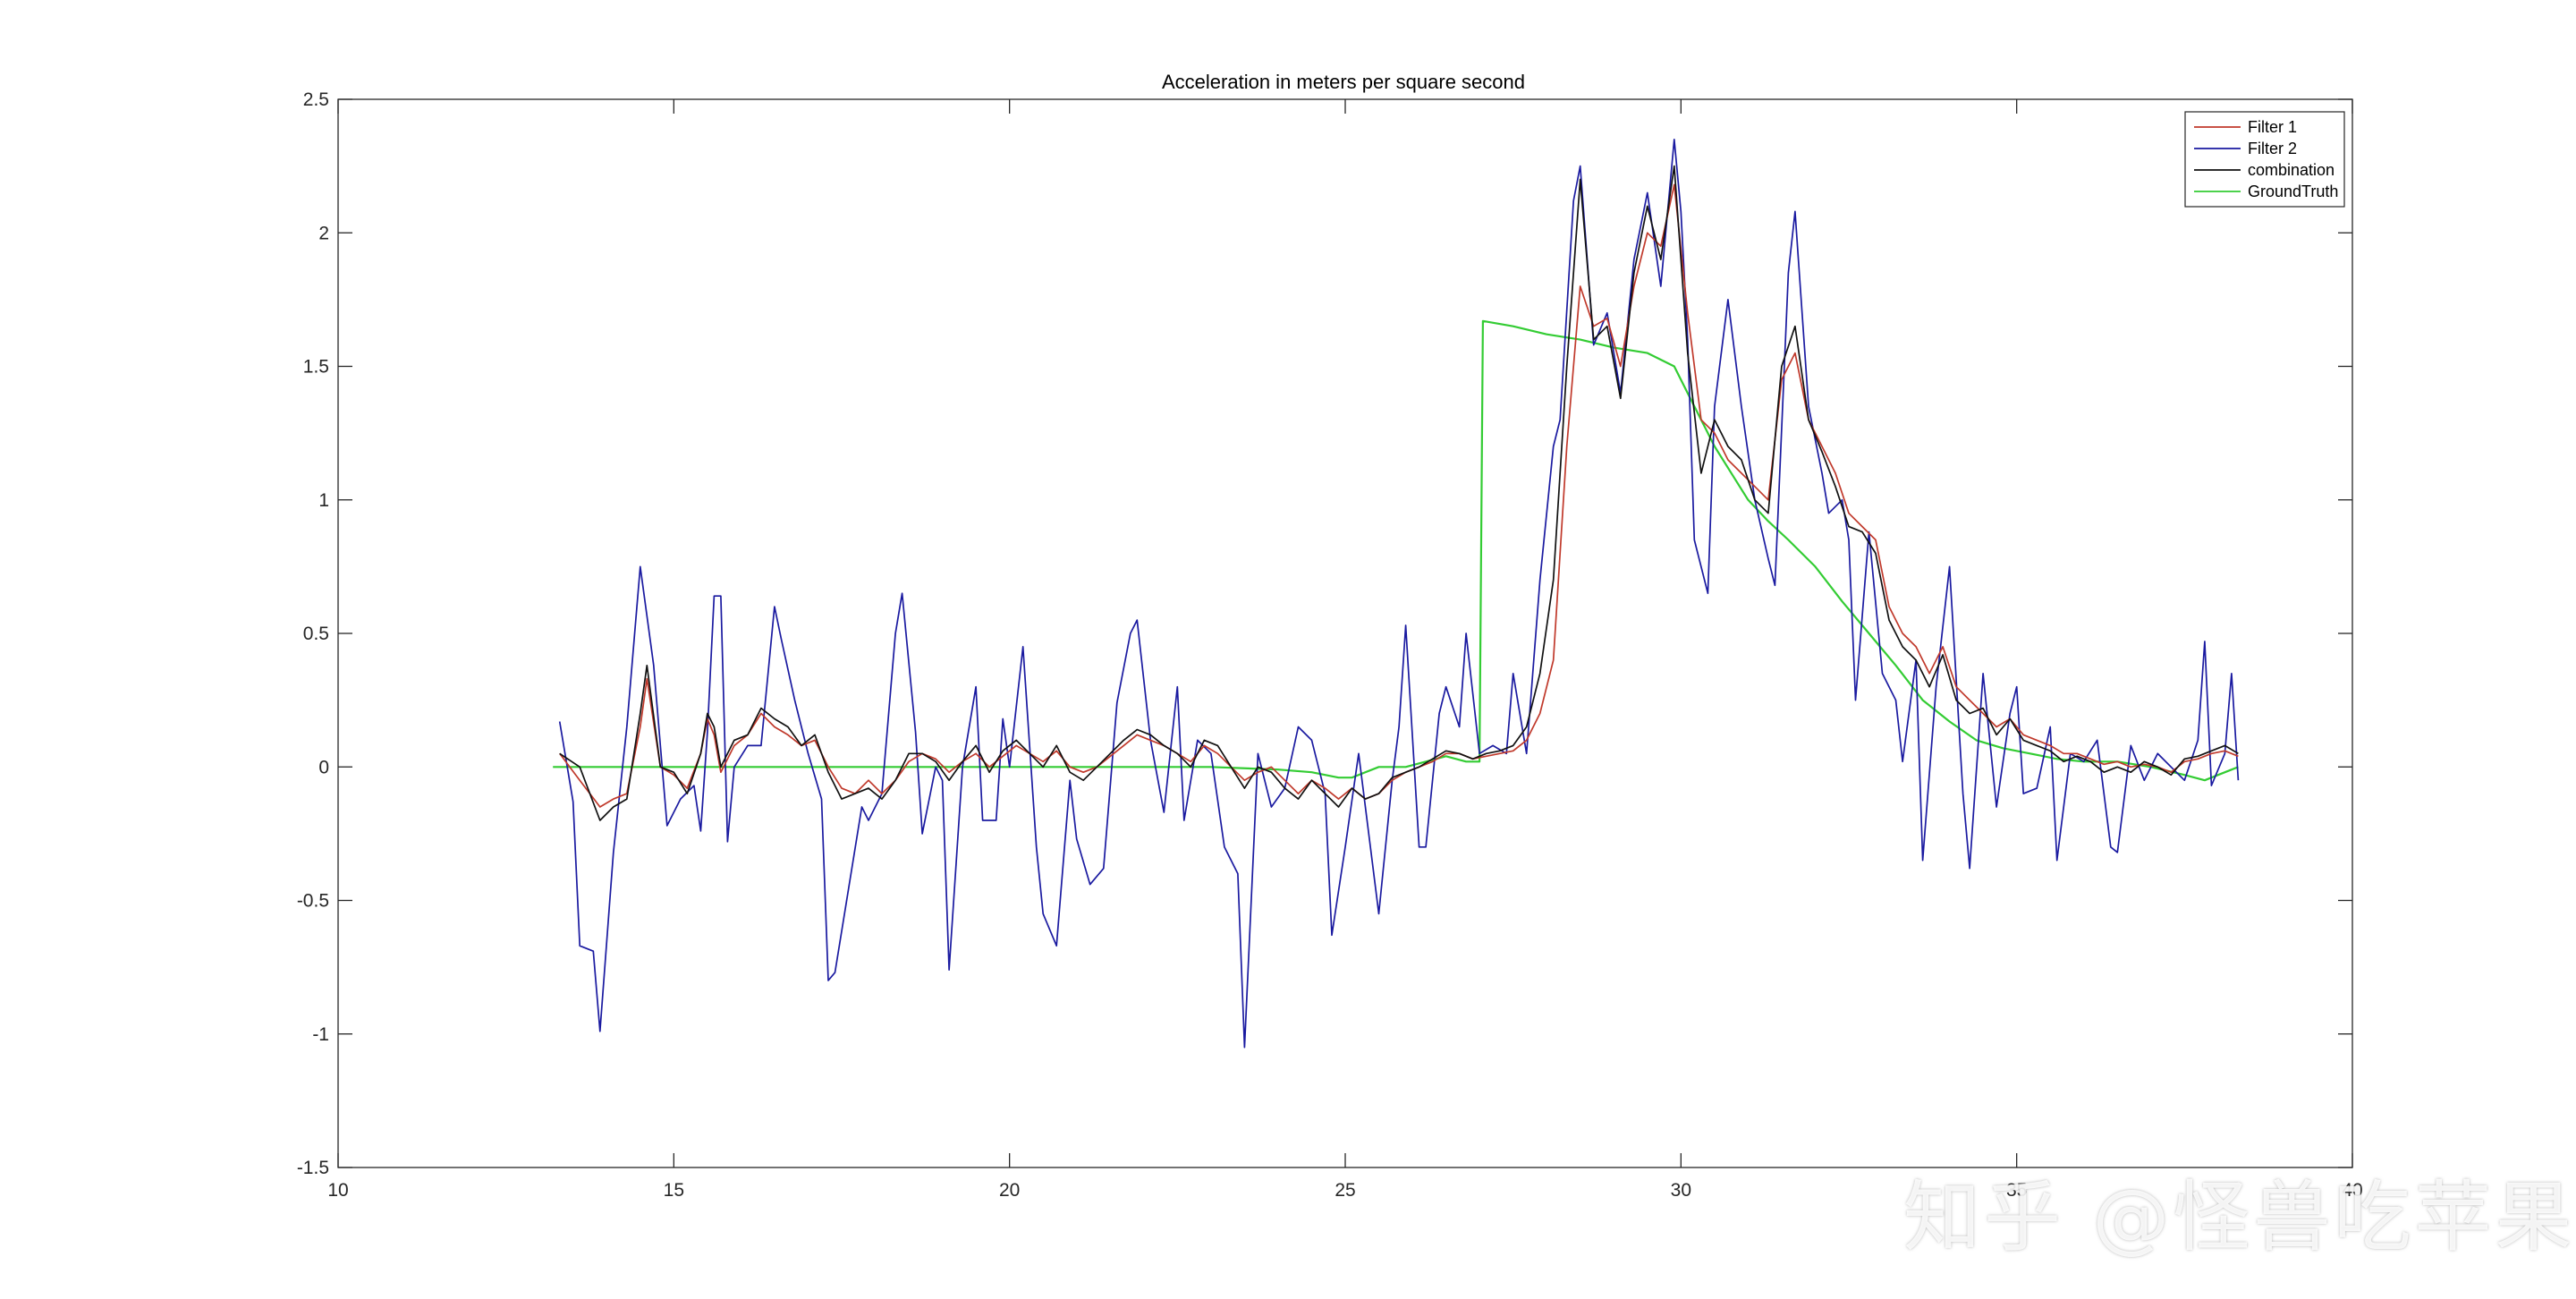  Describe the element at coordinates (2352, 1190) in the screenshot. I see `x-tick-label: 40` at that location.